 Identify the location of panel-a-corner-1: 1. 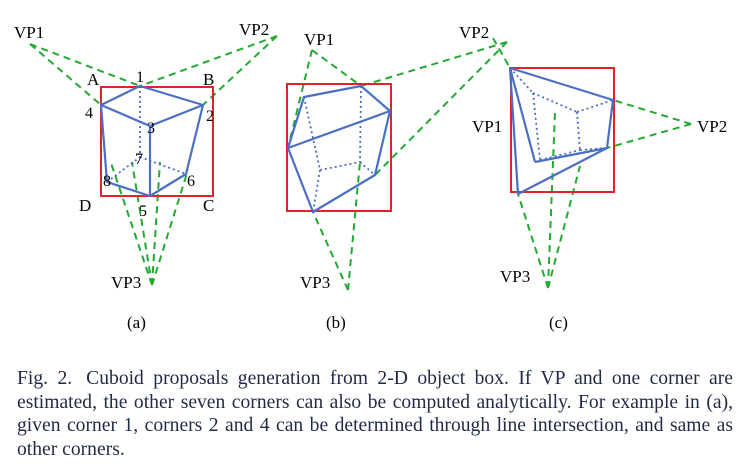
(140, 77).